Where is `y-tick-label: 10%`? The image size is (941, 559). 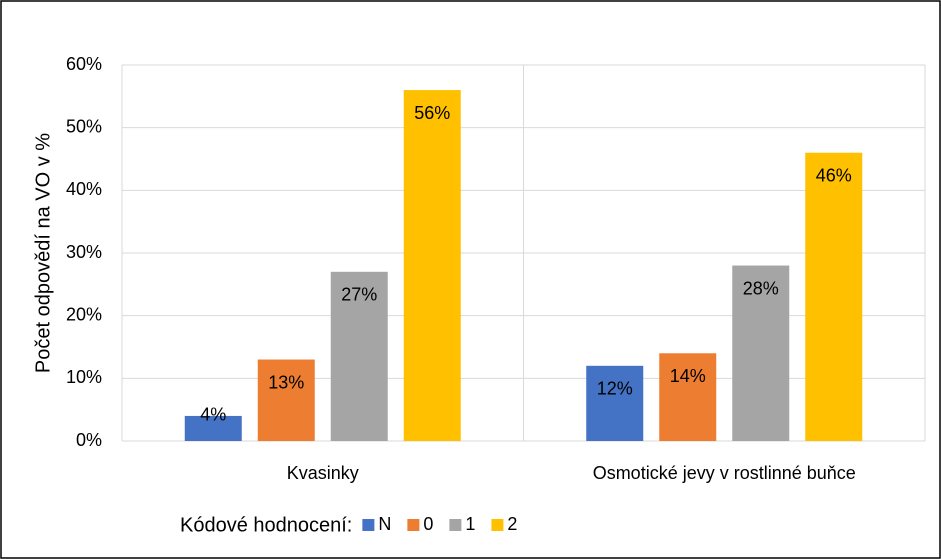
y-tick-label: 10% is located at coordinates (84, 377).